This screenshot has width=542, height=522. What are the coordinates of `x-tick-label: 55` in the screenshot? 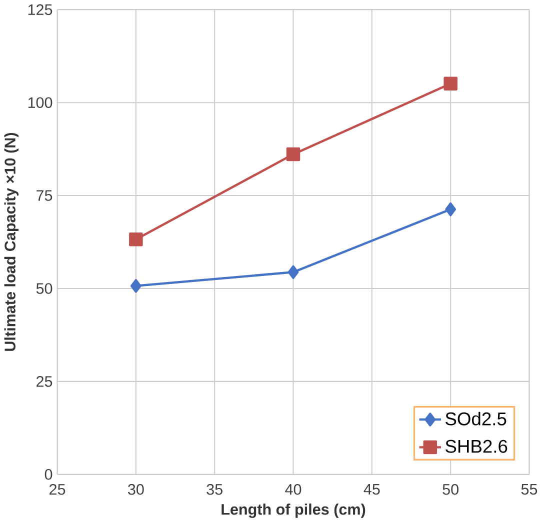 It's located at (529, 489).